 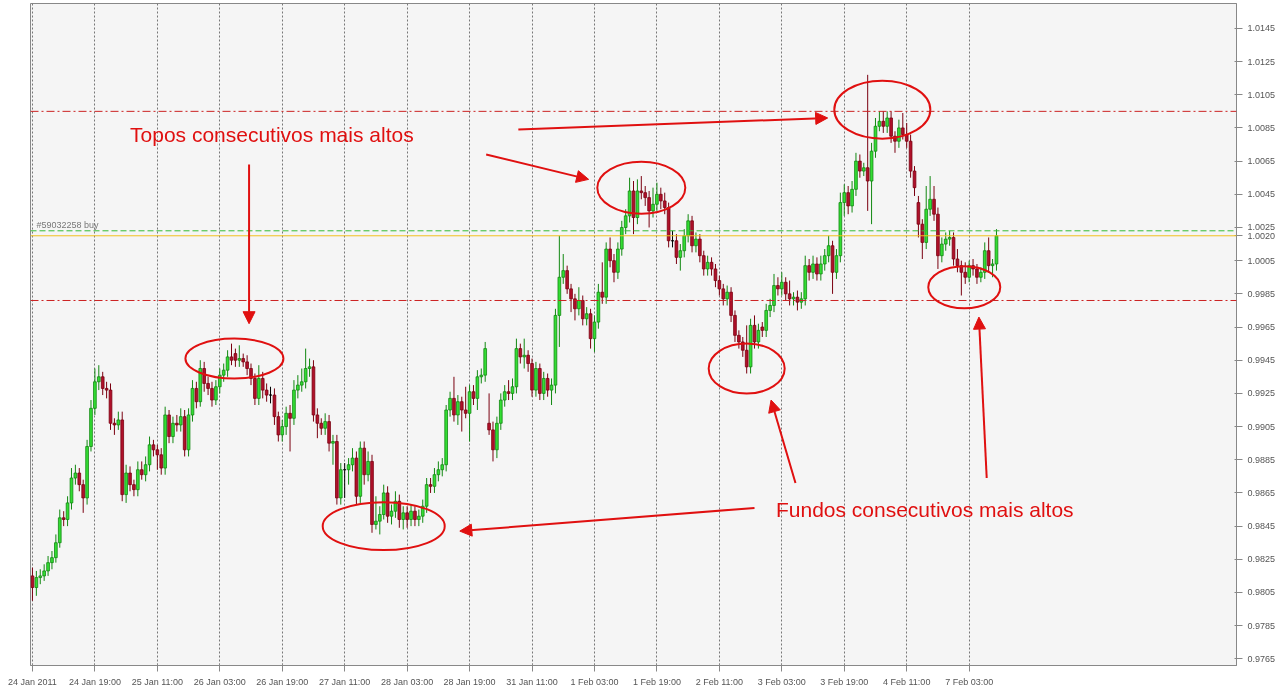 What do you see at coordinates (969, 681) in the screenshot?
I see `x-tick-label: 7 Feb 03:00` at bounding box center [969, 681].